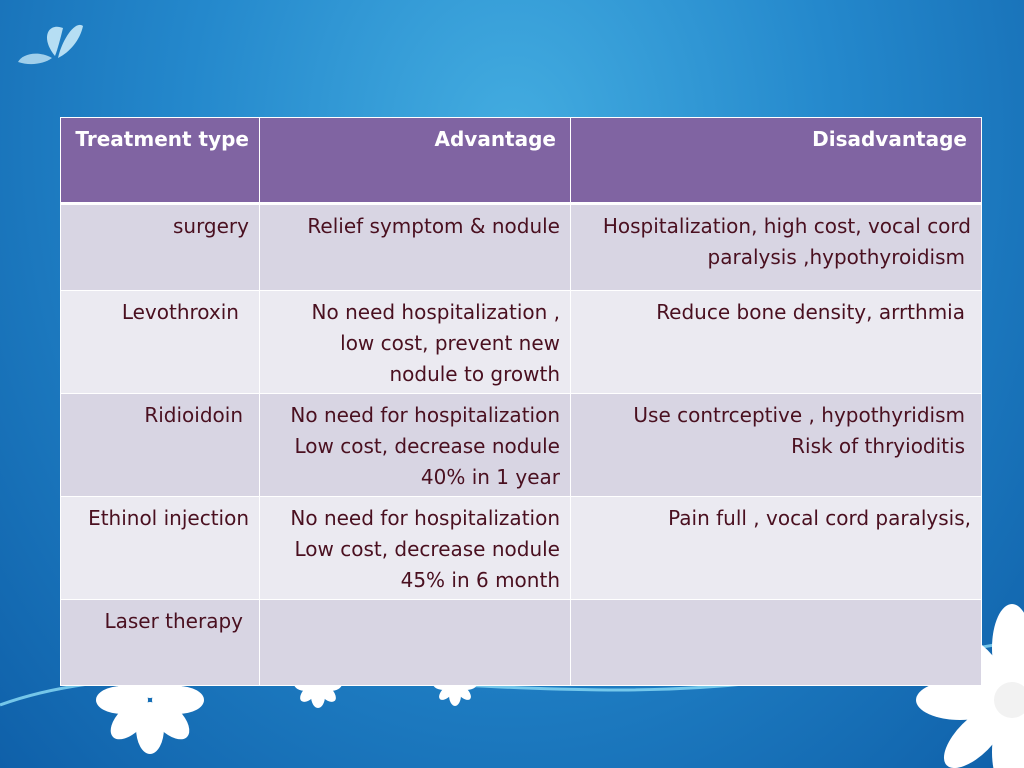 This screenshot has height=768, width=1024. I want to click on table-row: Laser therapy, so click(521, 642).